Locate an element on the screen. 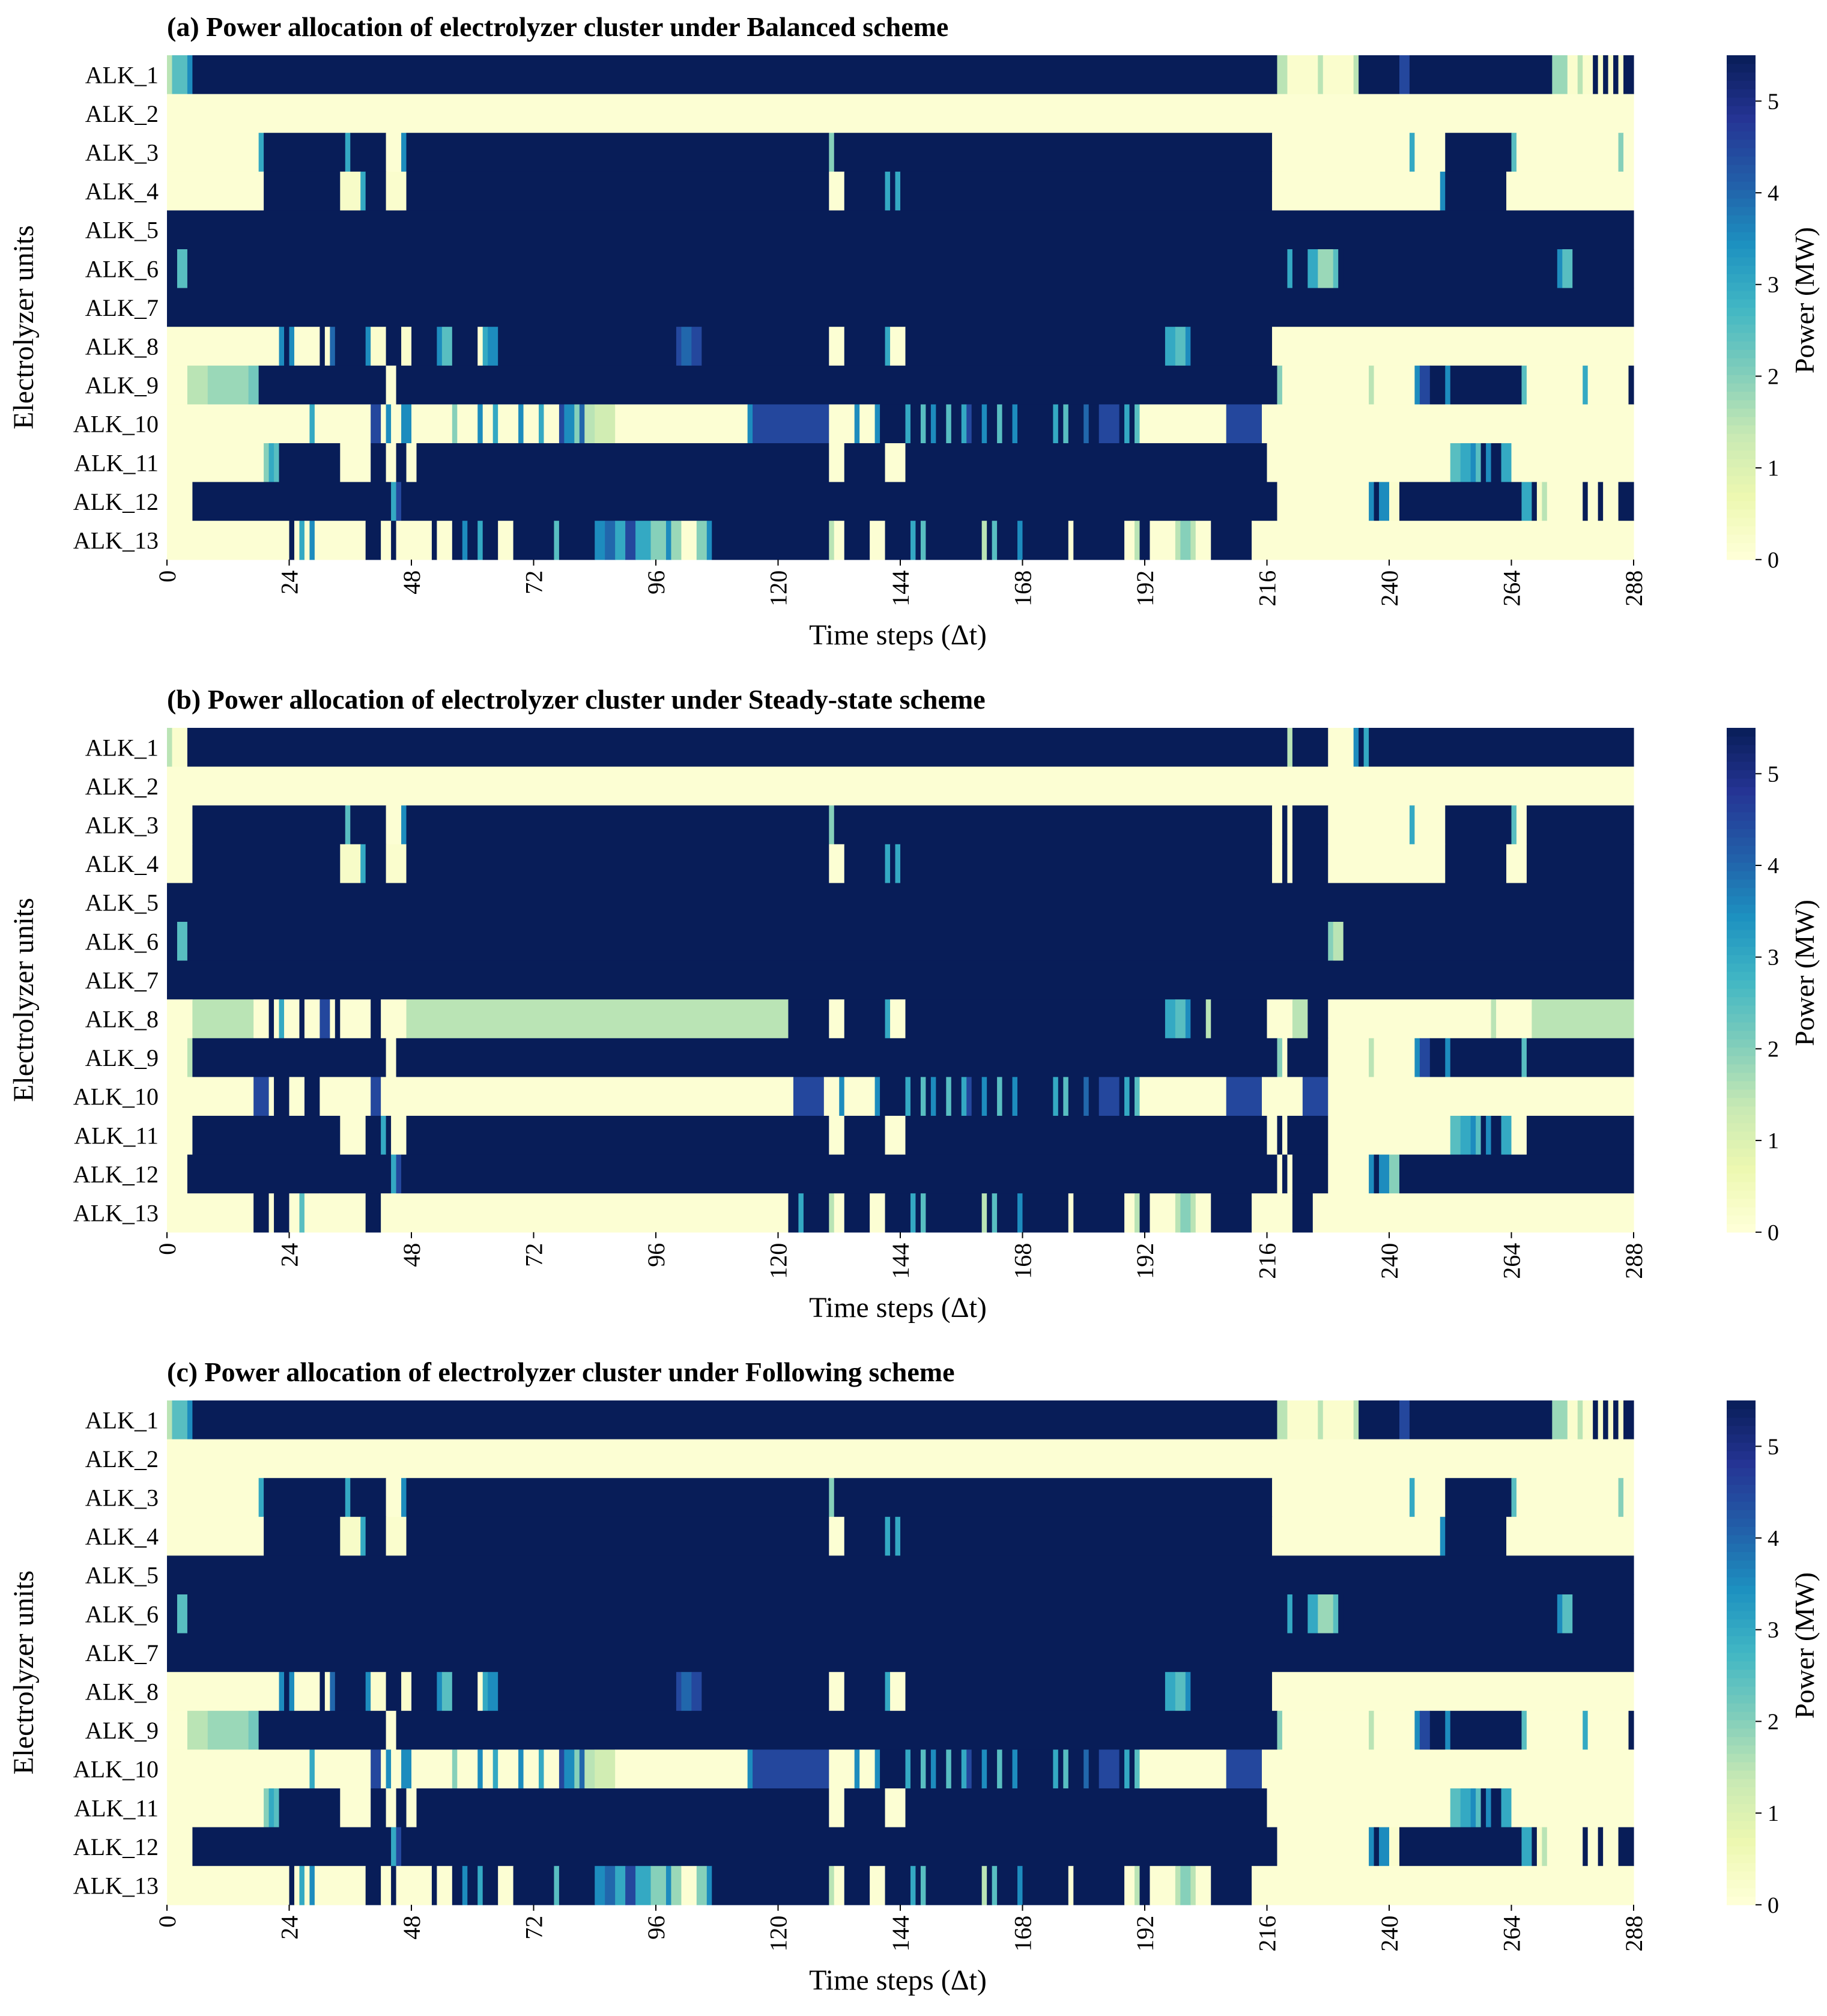 The width and height of the screenshot is (1827, 2016). panel-c-row-label-ALK_4: ALK_4 is located at coordinates (122, 1536).